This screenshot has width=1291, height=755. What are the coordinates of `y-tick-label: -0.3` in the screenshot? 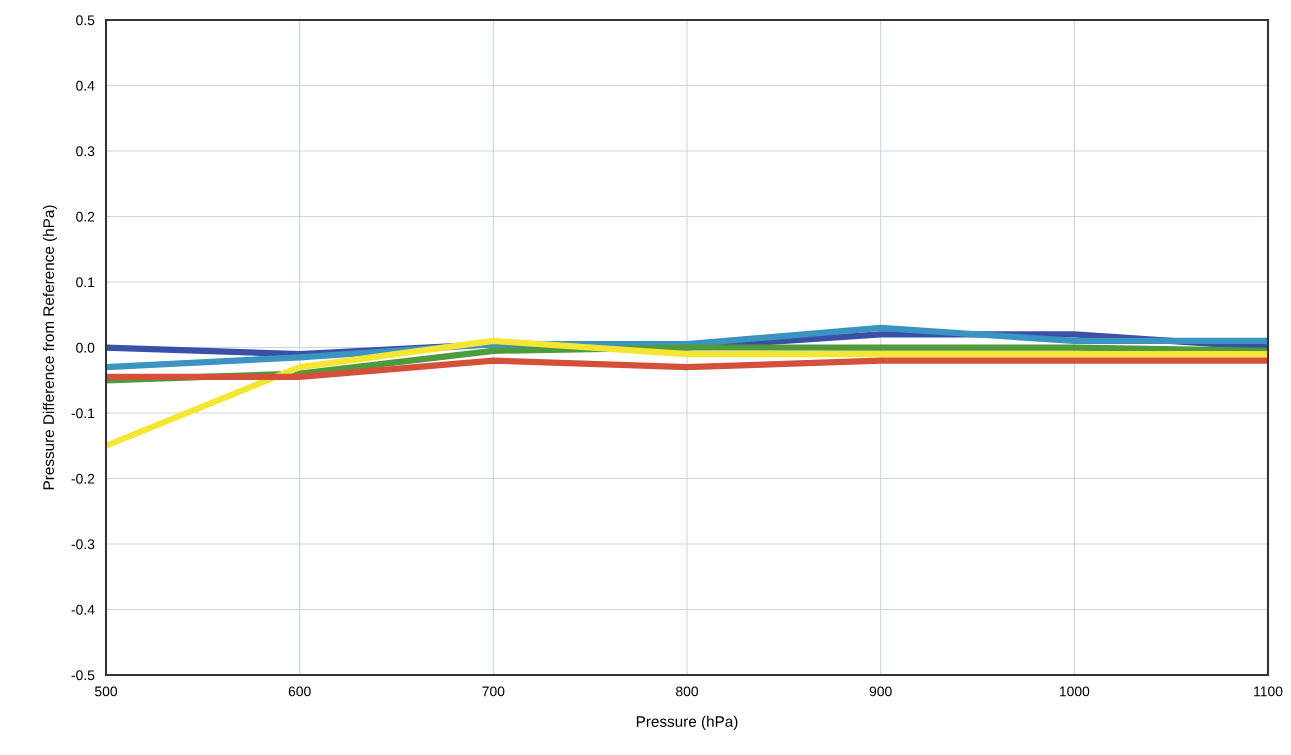 It's located at (83, 544).